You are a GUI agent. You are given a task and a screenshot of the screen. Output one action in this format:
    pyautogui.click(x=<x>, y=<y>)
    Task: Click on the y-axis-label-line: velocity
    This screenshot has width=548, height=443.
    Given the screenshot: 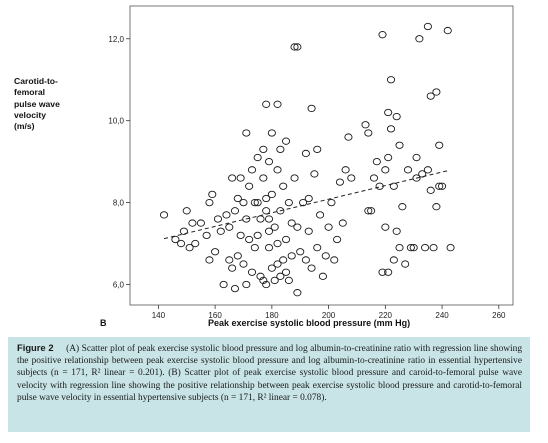 What is the action you would take?
    pyautogui.click(x=30, y=114)
    